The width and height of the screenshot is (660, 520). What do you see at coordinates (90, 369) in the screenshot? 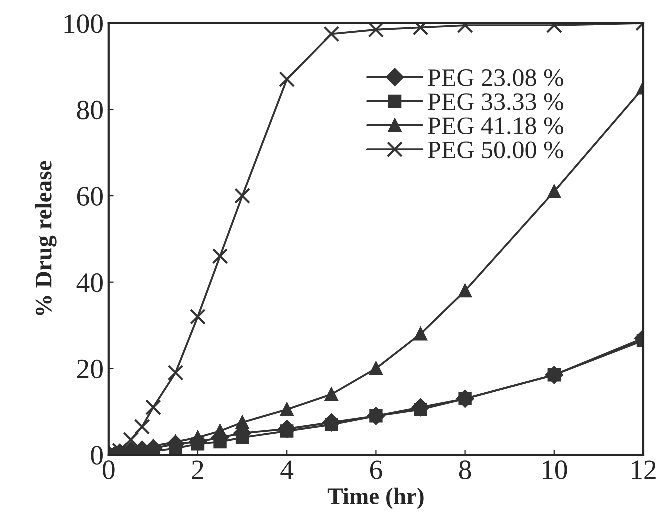
I see `y-tick-label: 20` at bounding box center [90, 369].